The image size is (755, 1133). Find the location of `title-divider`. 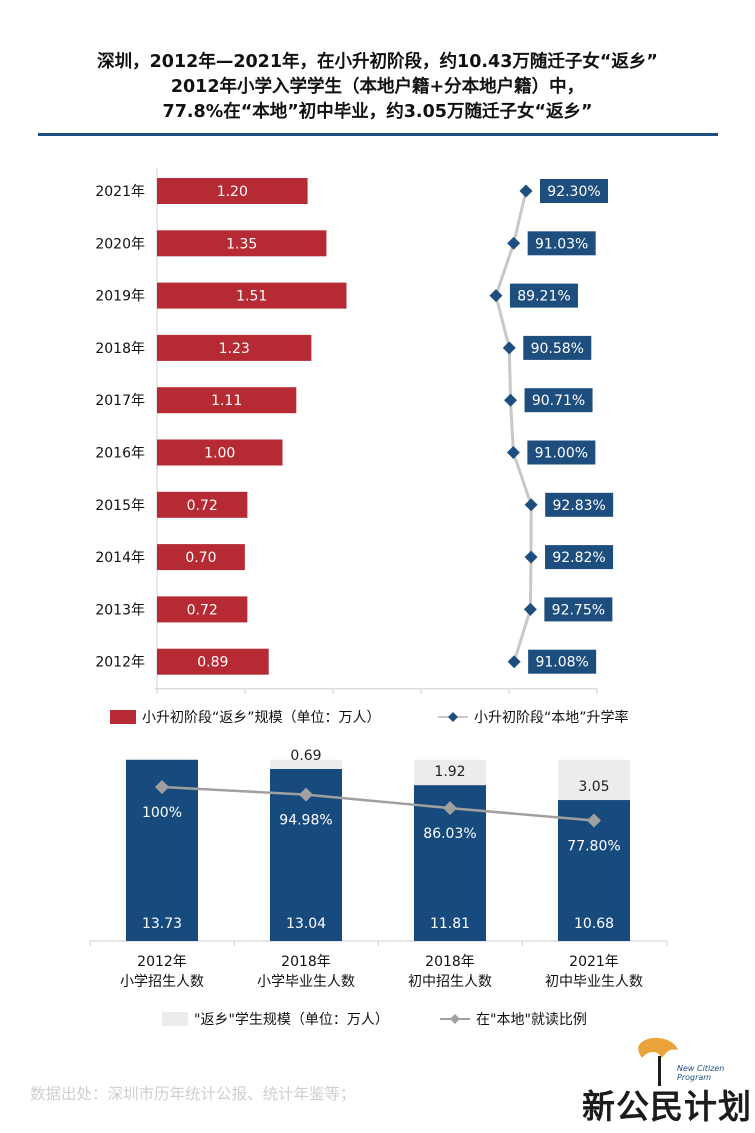

title-divider is located at coordinates (378, 134).